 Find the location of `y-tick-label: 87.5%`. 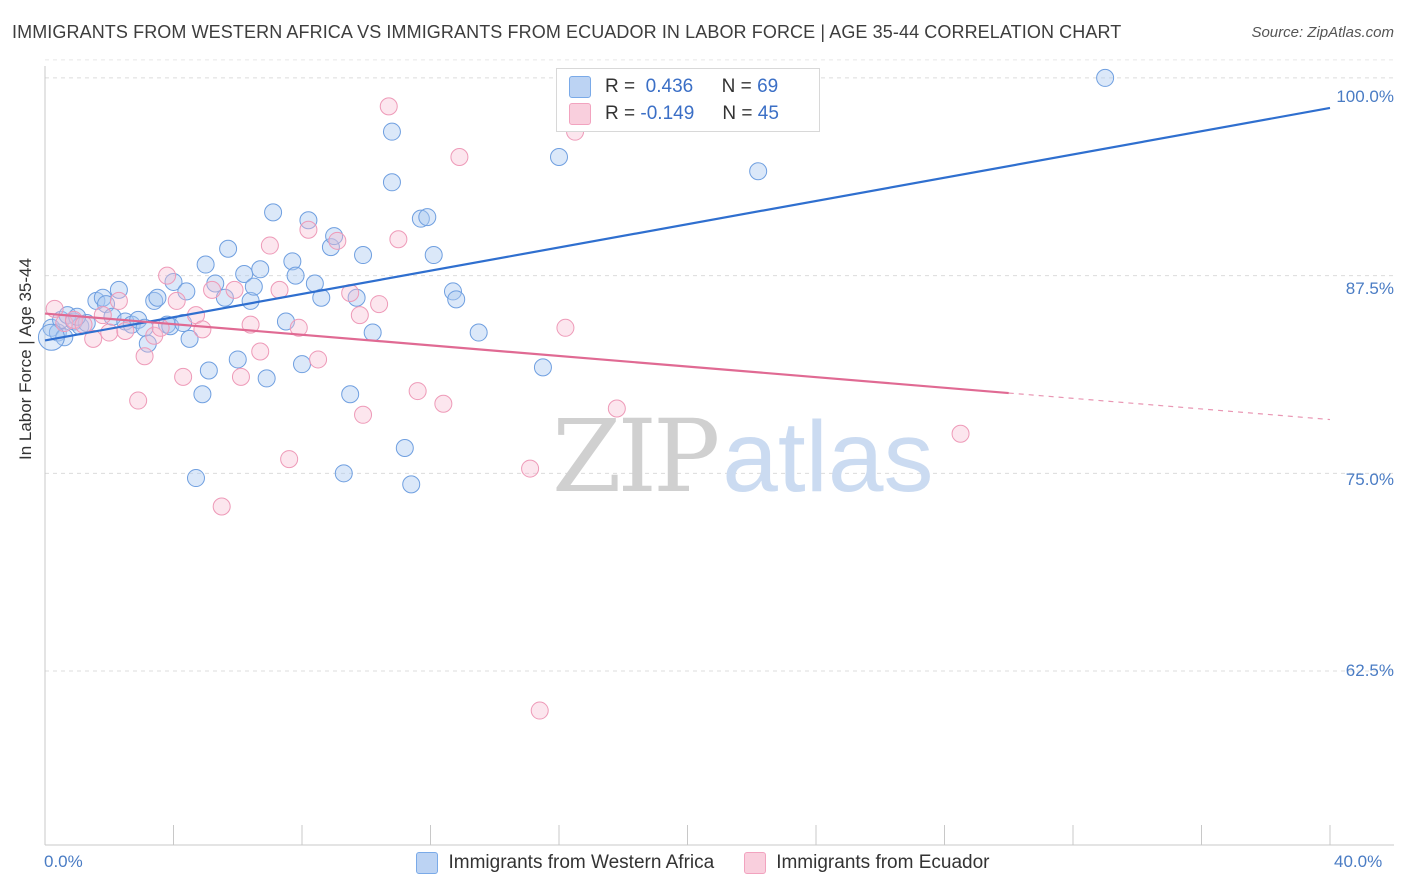

y-tick-label: 87.5% is located at coordinates (1369, 288).